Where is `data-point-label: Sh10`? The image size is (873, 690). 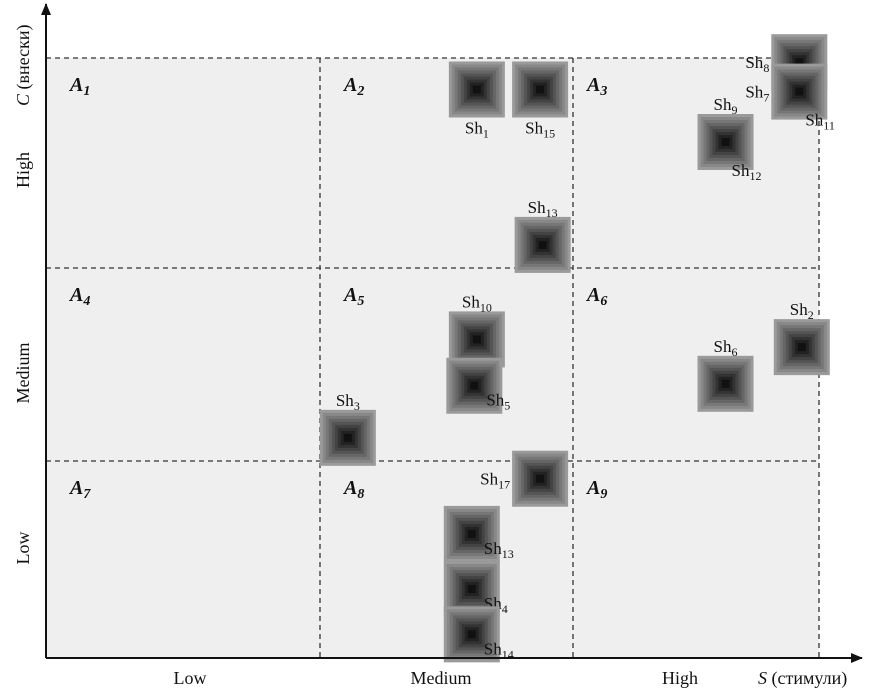
data-point-label: Sh10 is located at coordinates (477, 303).